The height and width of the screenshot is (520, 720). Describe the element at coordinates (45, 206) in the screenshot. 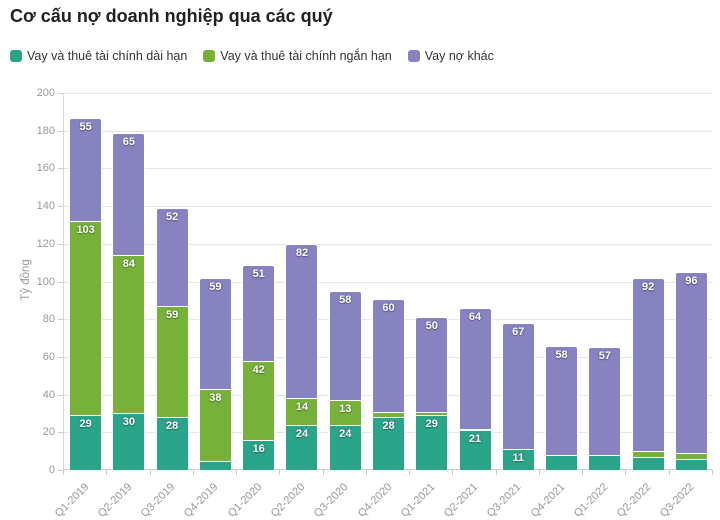

I see `y-axis-tick-label: 140` at that location.